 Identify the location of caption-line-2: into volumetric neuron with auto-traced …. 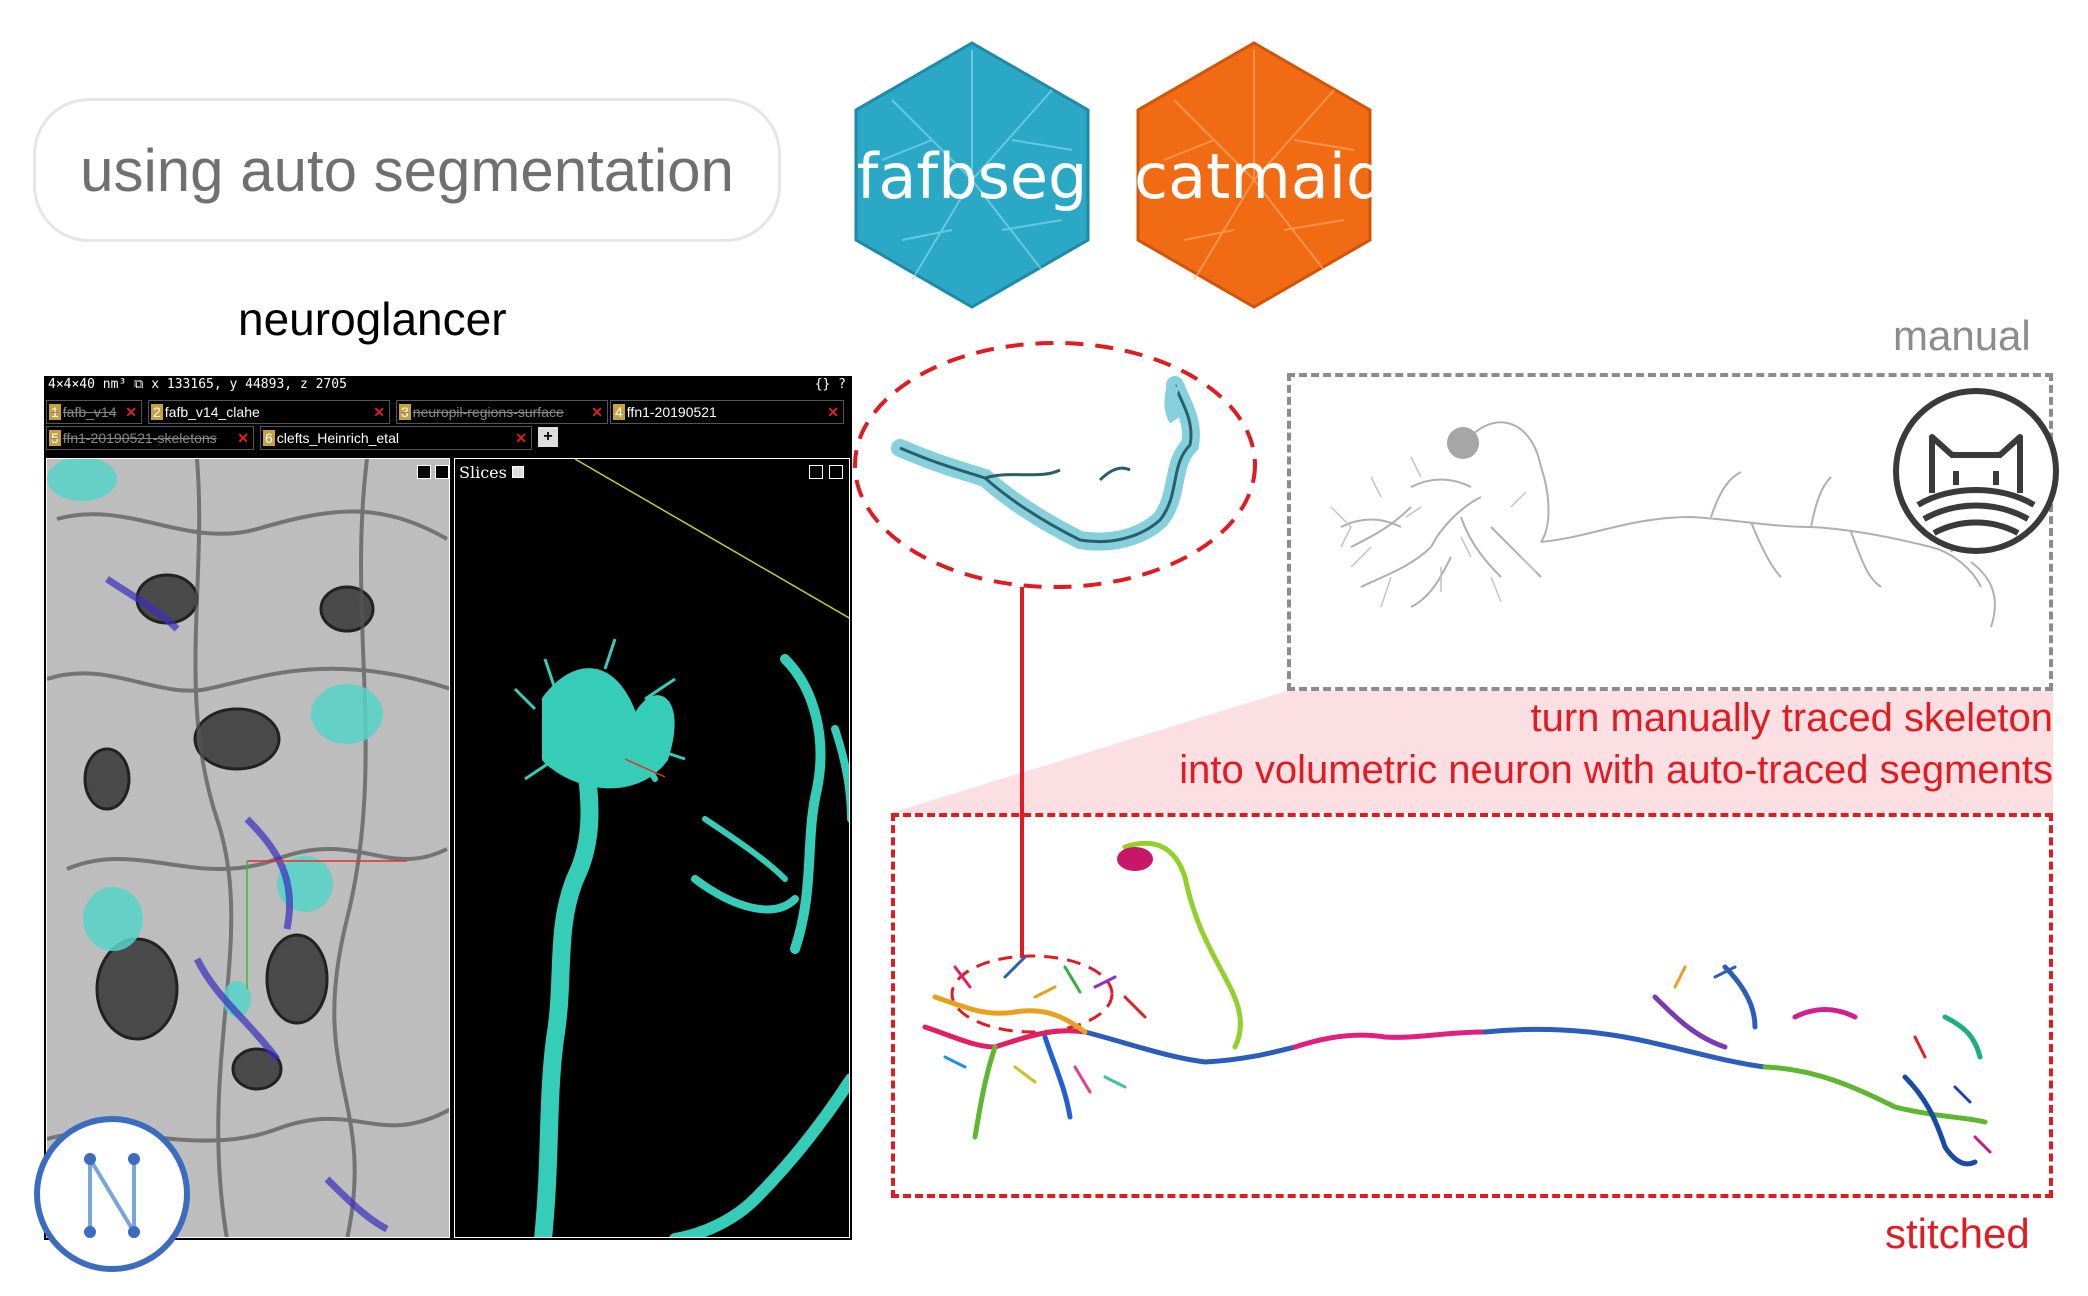
(1616, 770).